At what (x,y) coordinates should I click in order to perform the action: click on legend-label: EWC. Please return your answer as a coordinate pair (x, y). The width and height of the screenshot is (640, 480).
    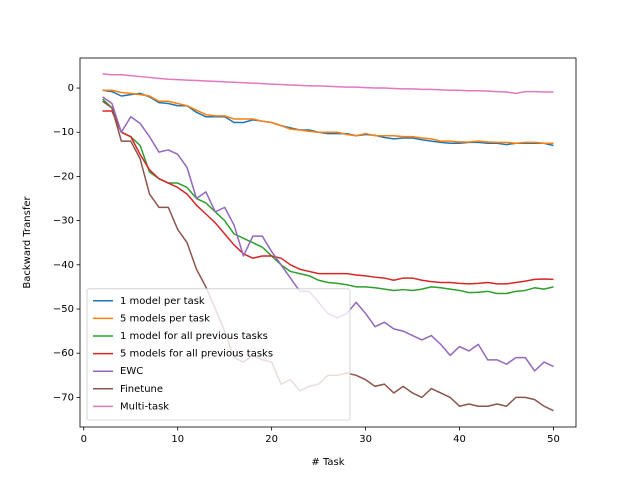
    Looking at the image, I should click on (131, 371).